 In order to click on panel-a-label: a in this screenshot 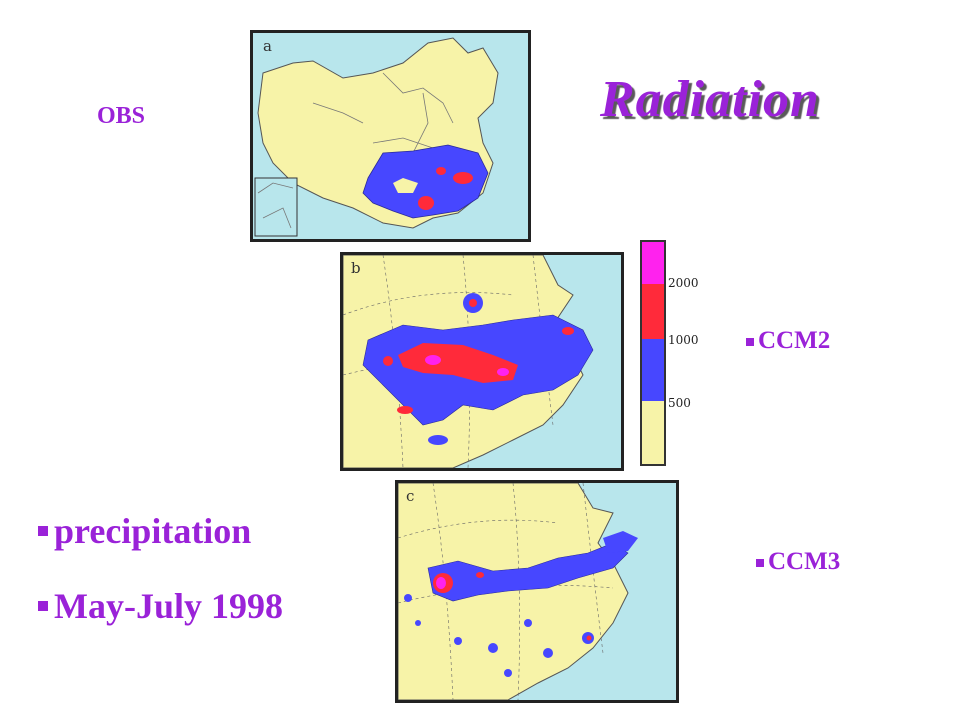, I will do `click(267, 46)`.